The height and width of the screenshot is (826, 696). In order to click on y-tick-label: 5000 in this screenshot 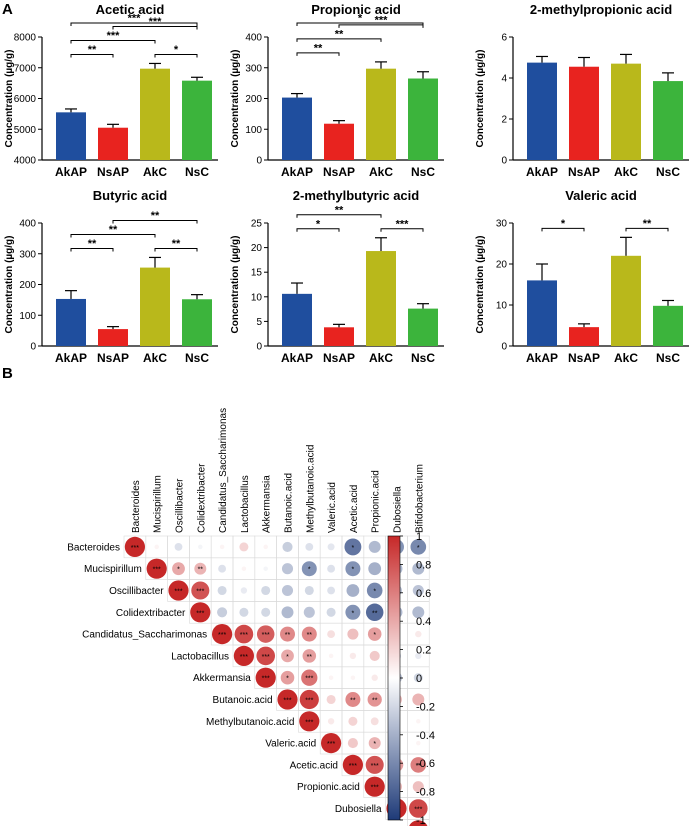, I will do `click(25, 130)`.